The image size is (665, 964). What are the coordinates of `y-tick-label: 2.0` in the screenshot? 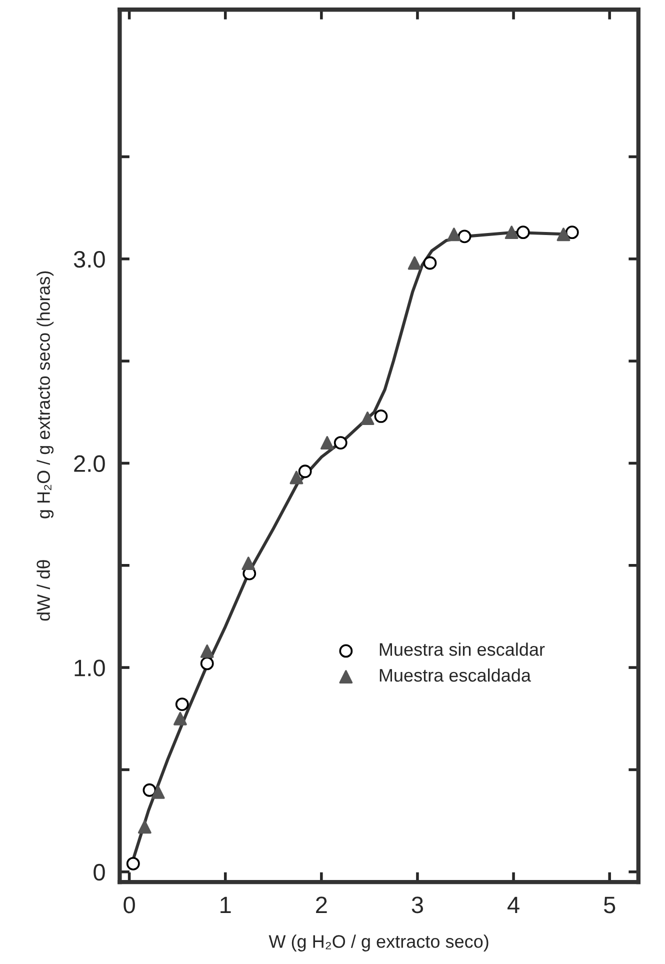 It's located at (89, 463).